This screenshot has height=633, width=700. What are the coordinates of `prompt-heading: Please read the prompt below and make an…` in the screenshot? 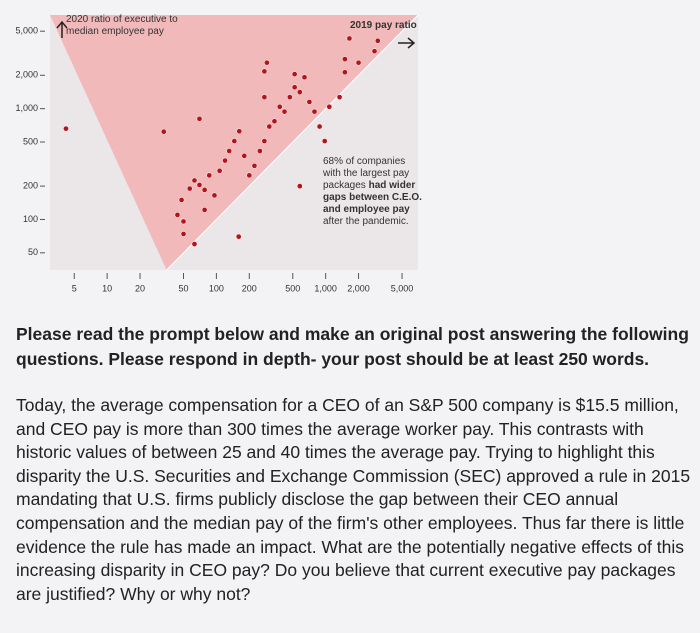 It's located at (352, 346).